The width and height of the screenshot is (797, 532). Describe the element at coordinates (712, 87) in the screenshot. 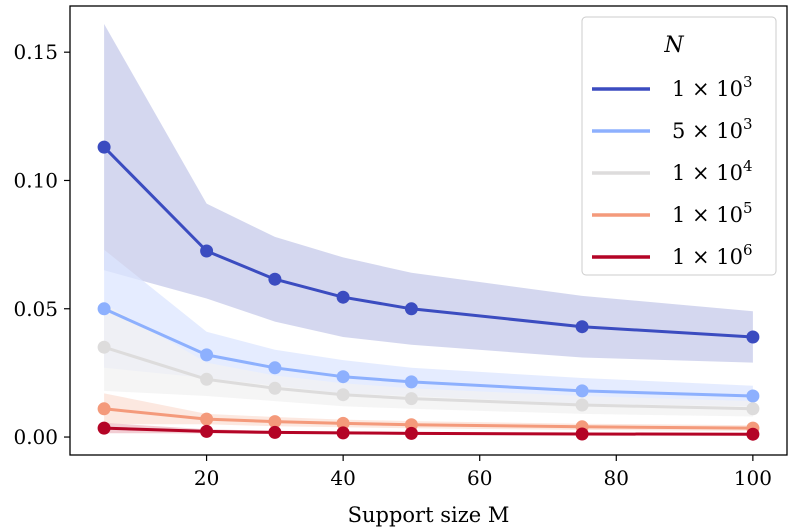

I see `legend-label-1: 1 × 10³` at that location.